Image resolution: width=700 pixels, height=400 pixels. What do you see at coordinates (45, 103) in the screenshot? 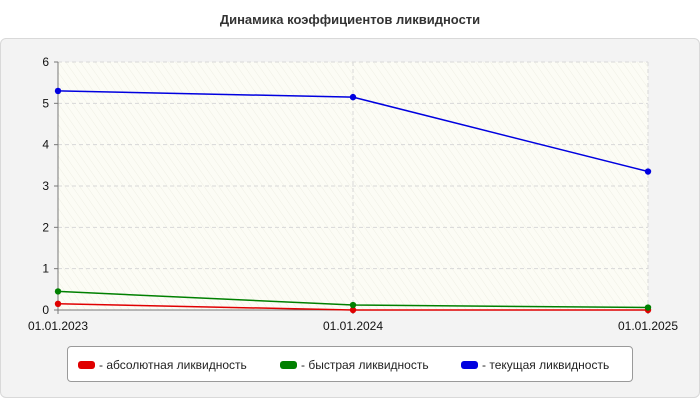
I see `y-tick-label: 5` at bounding box center [45, 103].